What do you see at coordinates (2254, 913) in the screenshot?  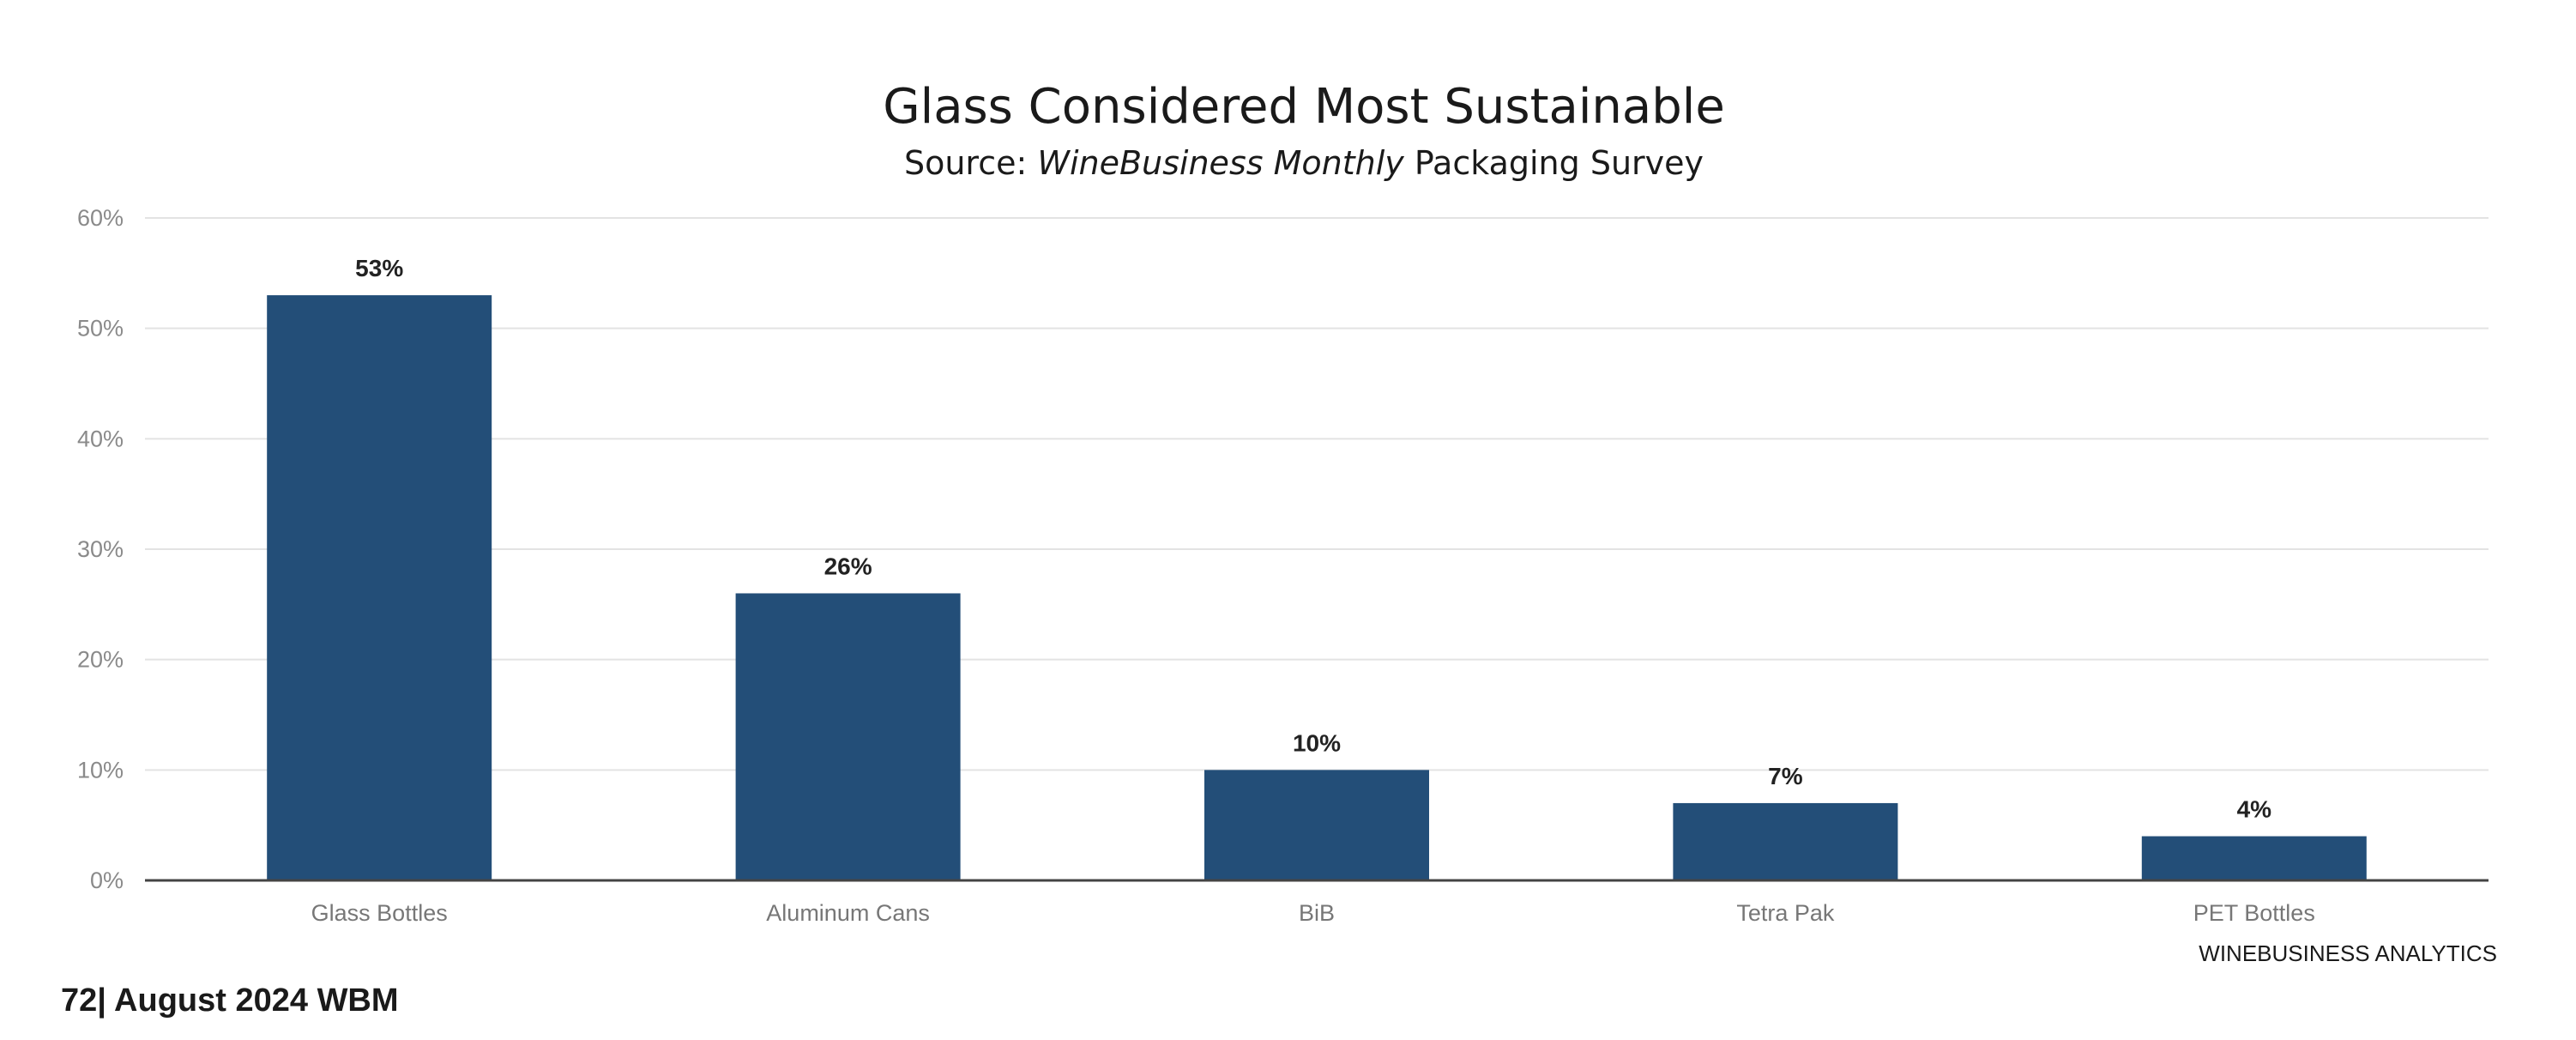 I see `x-tick-label: PET Bottles` at bounding box center [2254, 913].